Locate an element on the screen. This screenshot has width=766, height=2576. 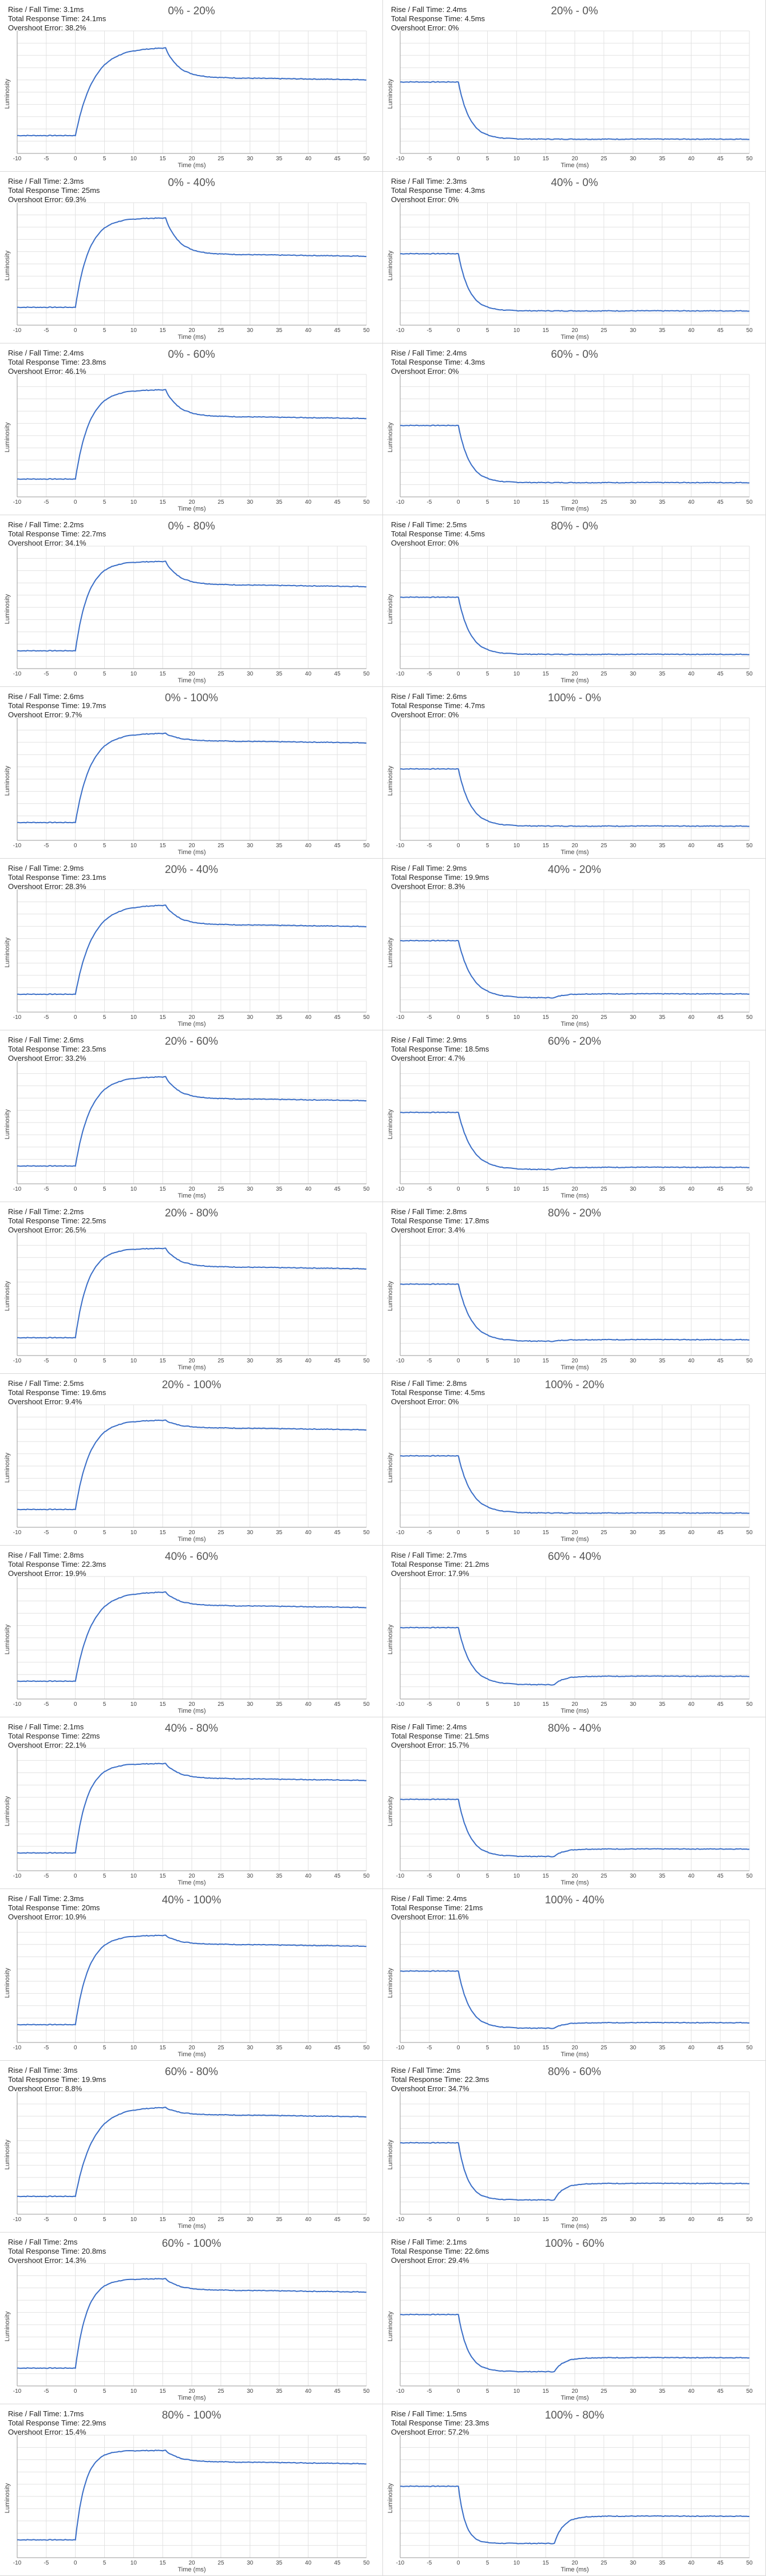
chart-title: 40% - 60% is located at coordinates (191, 1557).